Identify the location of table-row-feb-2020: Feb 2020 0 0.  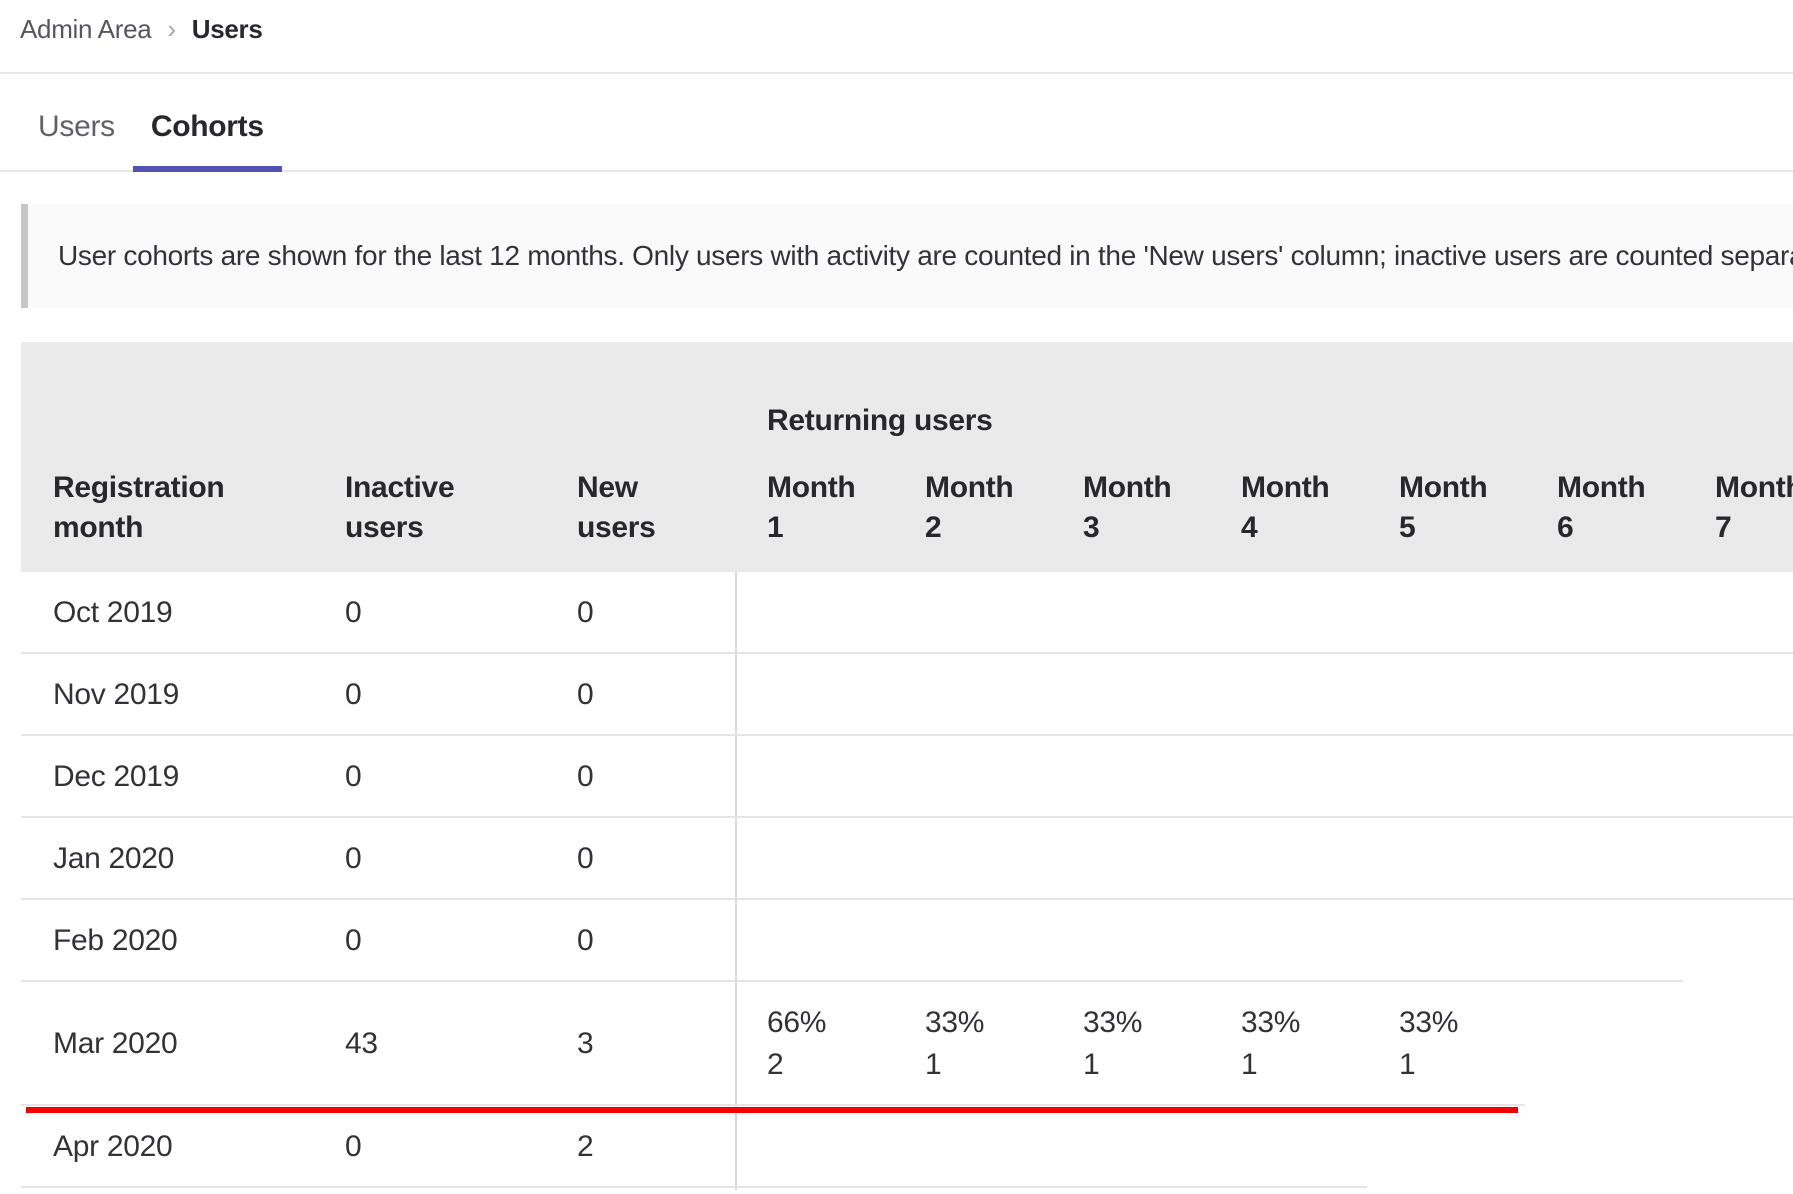
(907, 941).